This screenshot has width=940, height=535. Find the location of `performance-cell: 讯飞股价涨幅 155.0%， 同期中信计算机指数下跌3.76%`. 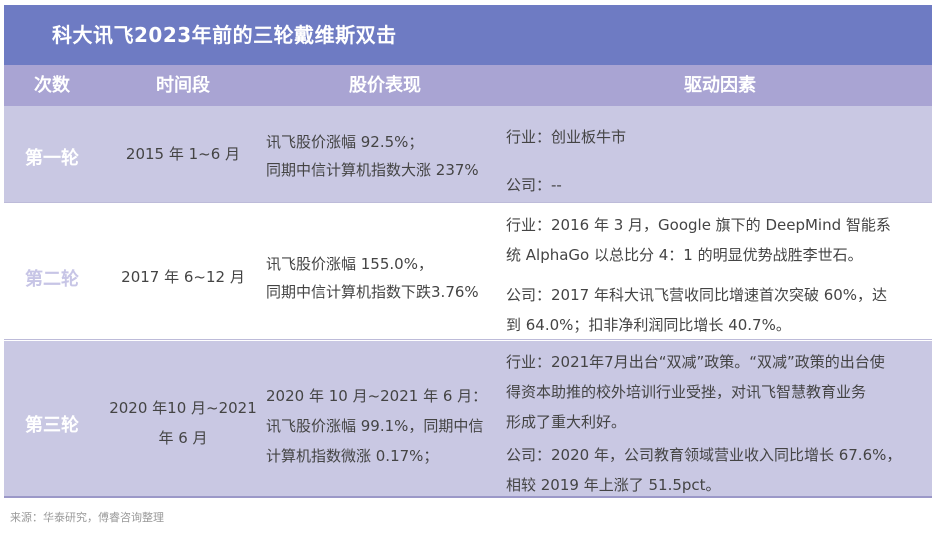

performance-cell: 讯飞股价涨幅 155.0%， 同期中信计算机指数下跌3.76% is located at coordinates (372, 278).